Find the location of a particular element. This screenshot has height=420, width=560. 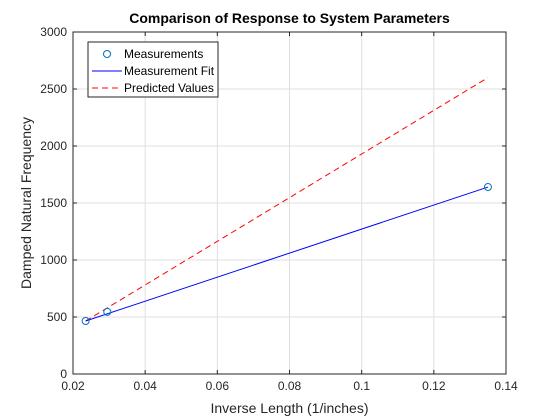

y-tick-label: 2000 is located at coordinates (53, 146).